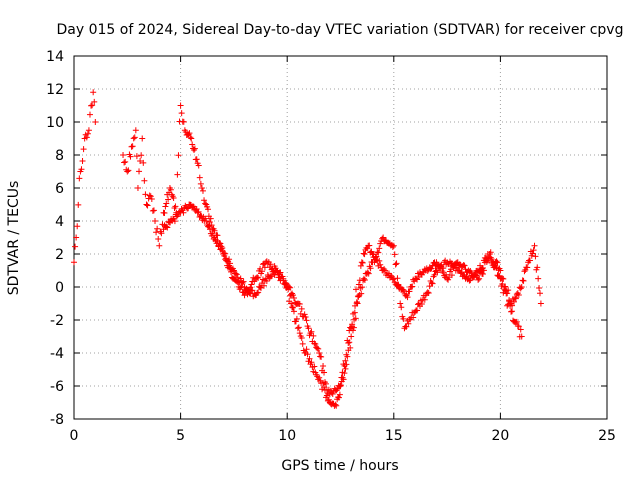  What do you see at coordinates (57, 354) in the screenshot?
I see `y-tick-label: -4` at bounding box center [57, 354].